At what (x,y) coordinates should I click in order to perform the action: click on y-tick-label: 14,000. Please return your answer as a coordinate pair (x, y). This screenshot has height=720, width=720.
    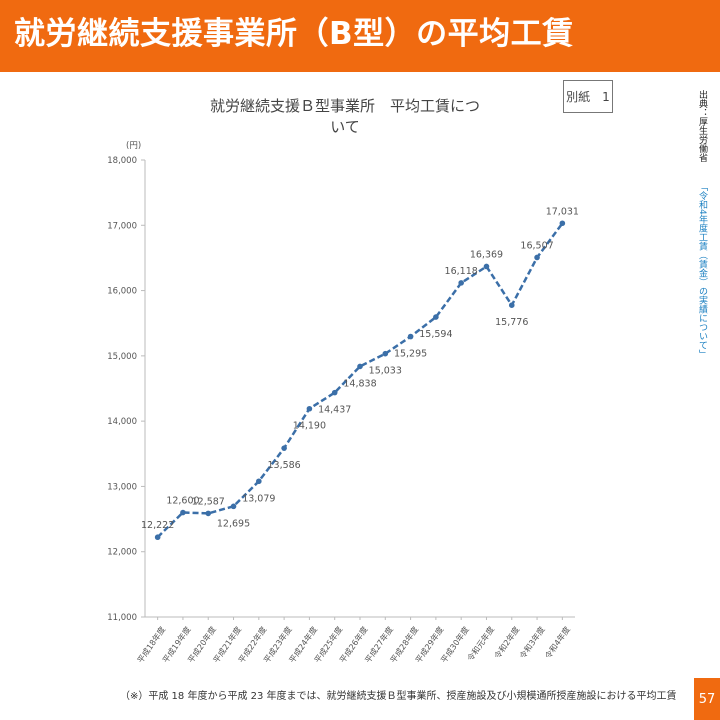
    Looking at the image, I should click on (122, 422).